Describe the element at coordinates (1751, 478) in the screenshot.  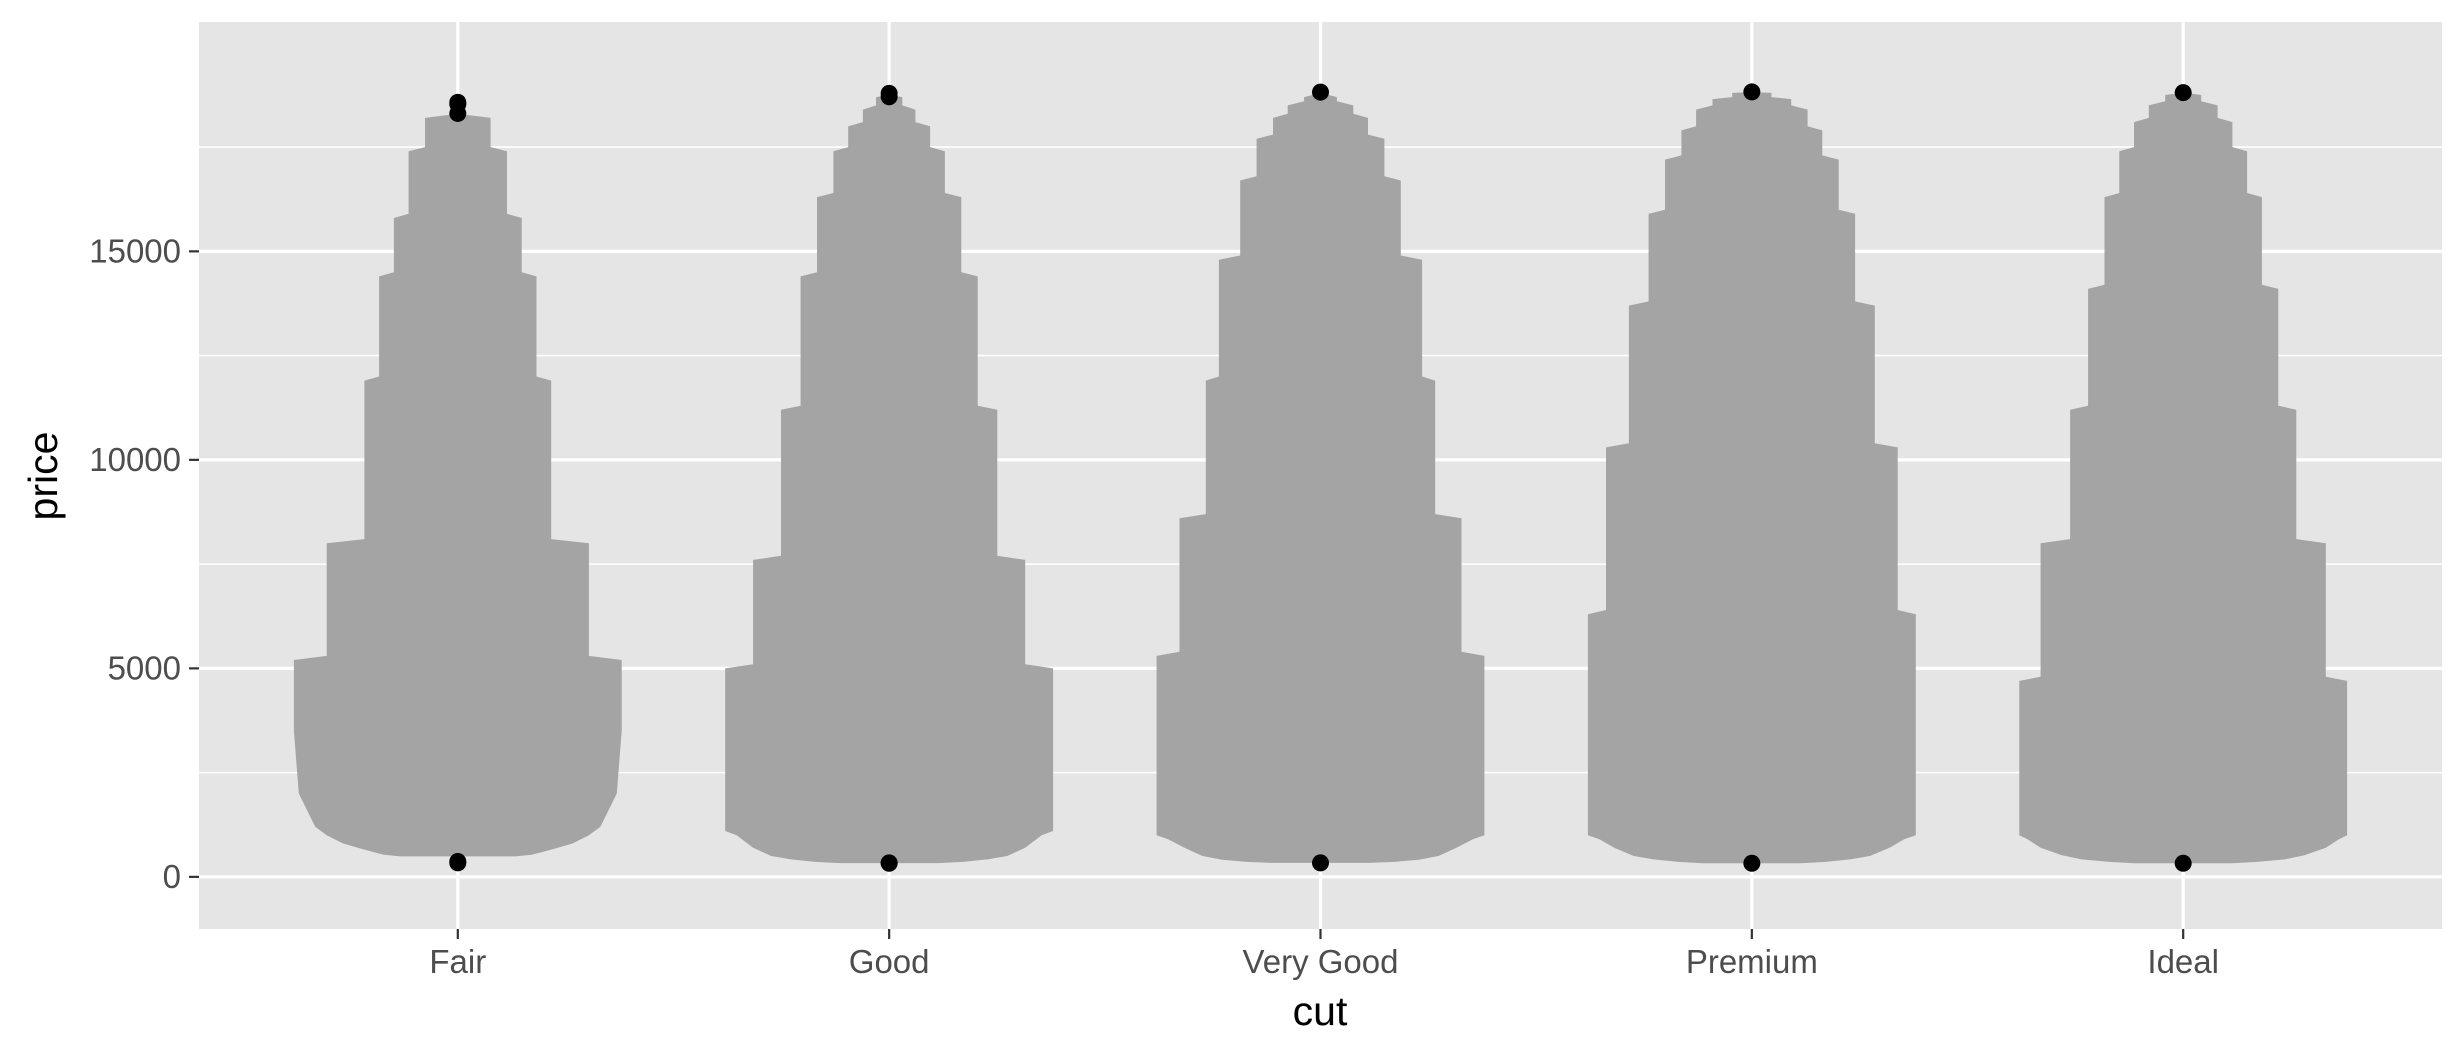
I see `violin-premium` at that location.